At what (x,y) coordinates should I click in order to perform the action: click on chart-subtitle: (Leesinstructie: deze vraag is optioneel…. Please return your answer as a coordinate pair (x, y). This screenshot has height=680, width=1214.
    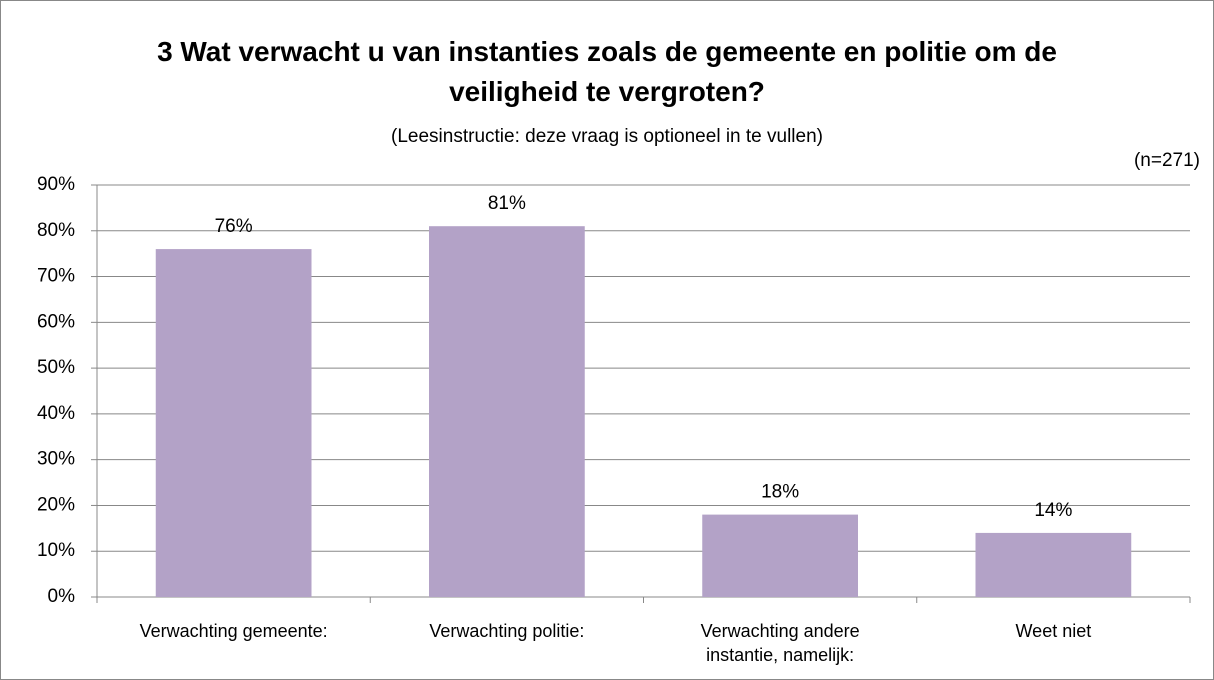
    Looking at the image, I should click on (607, 136).